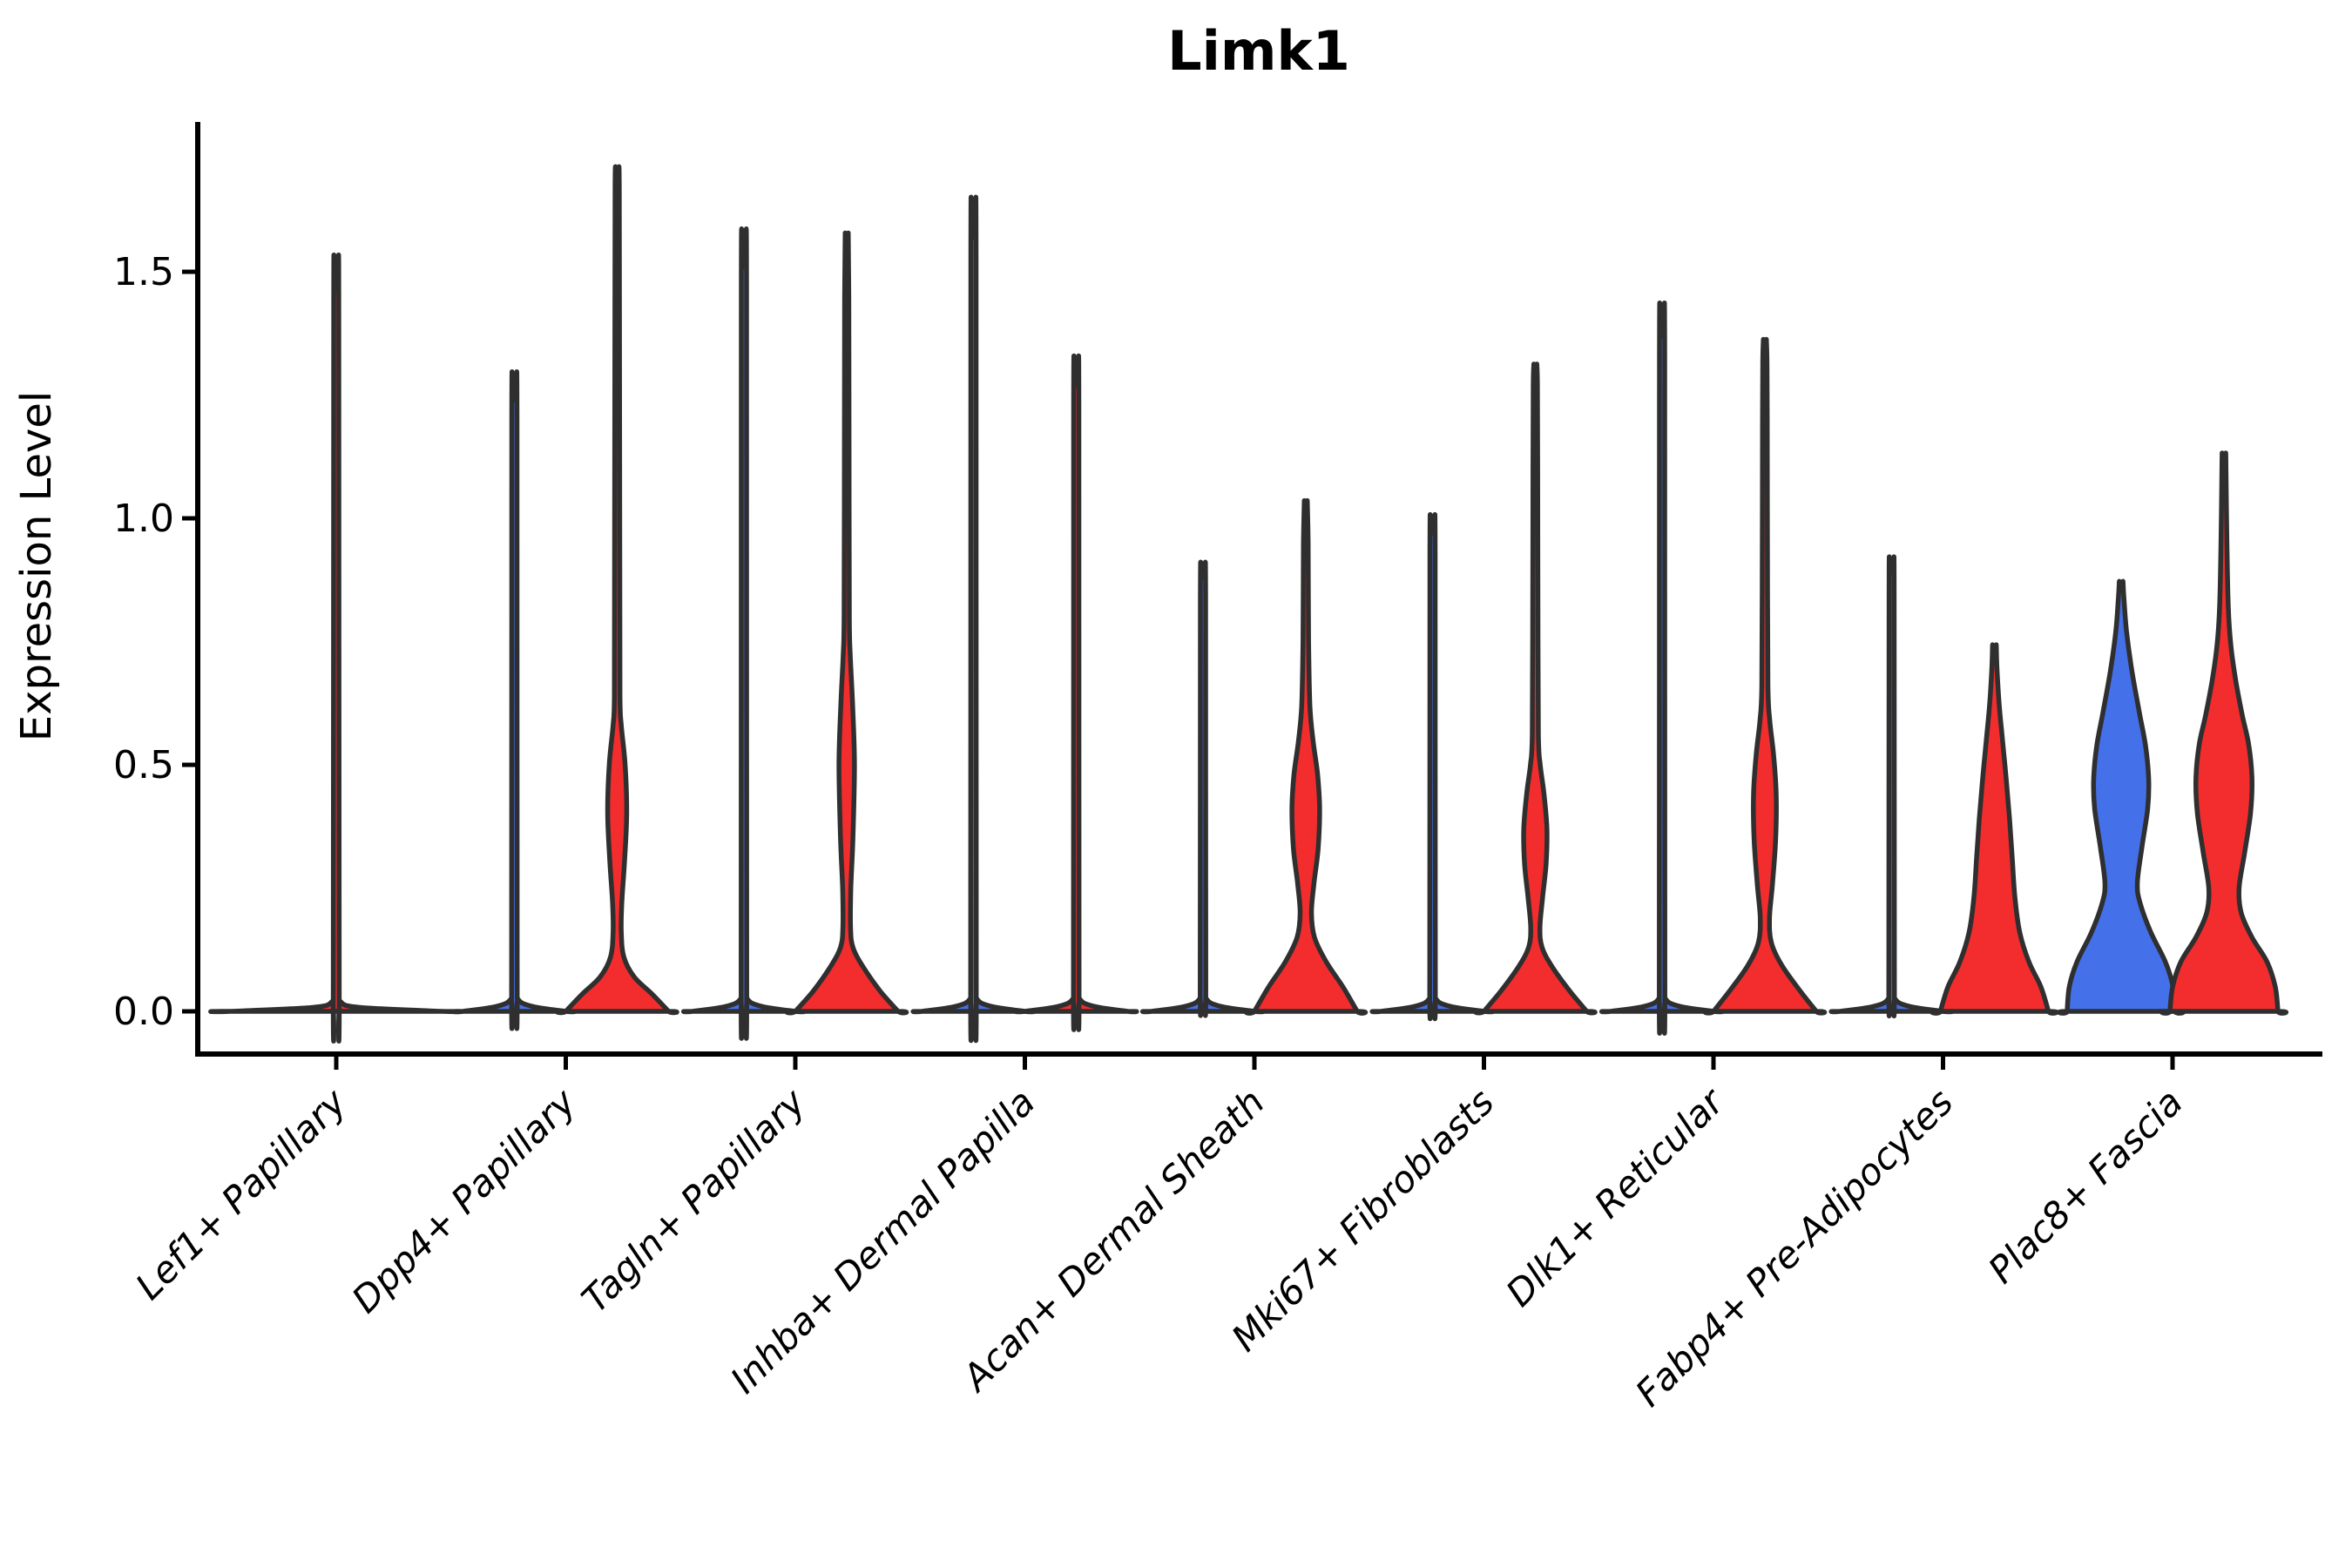 The image size is (2352, 1568). Describe the element at coordinates (143, 1012) in the screenshot. I see `y-tick-label: 0.0` at that location.